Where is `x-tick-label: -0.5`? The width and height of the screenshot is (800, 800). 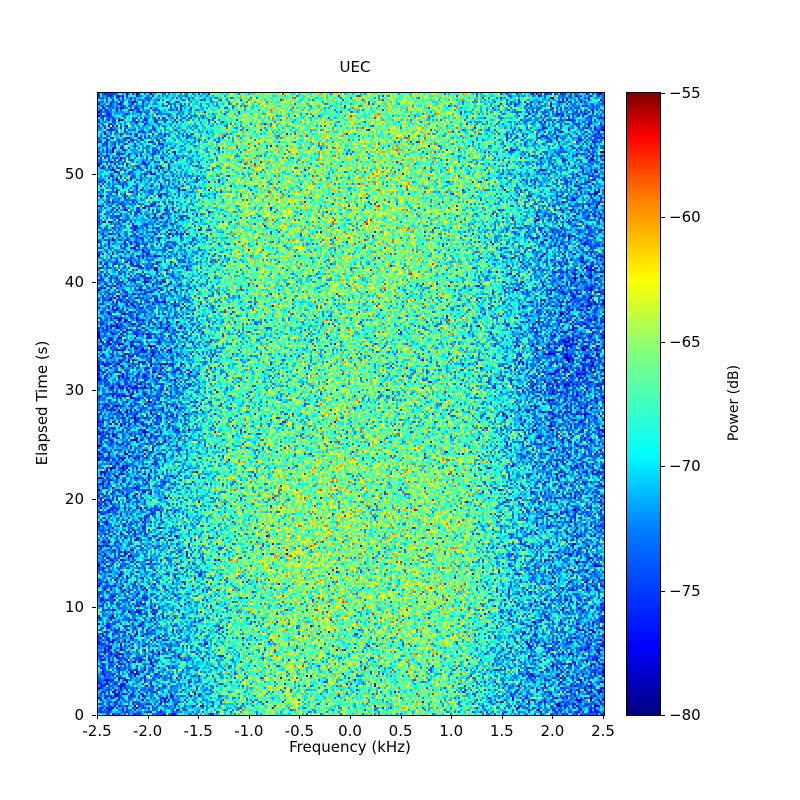
x-tick-label: -0.5 is located at coordinates (299, 731).